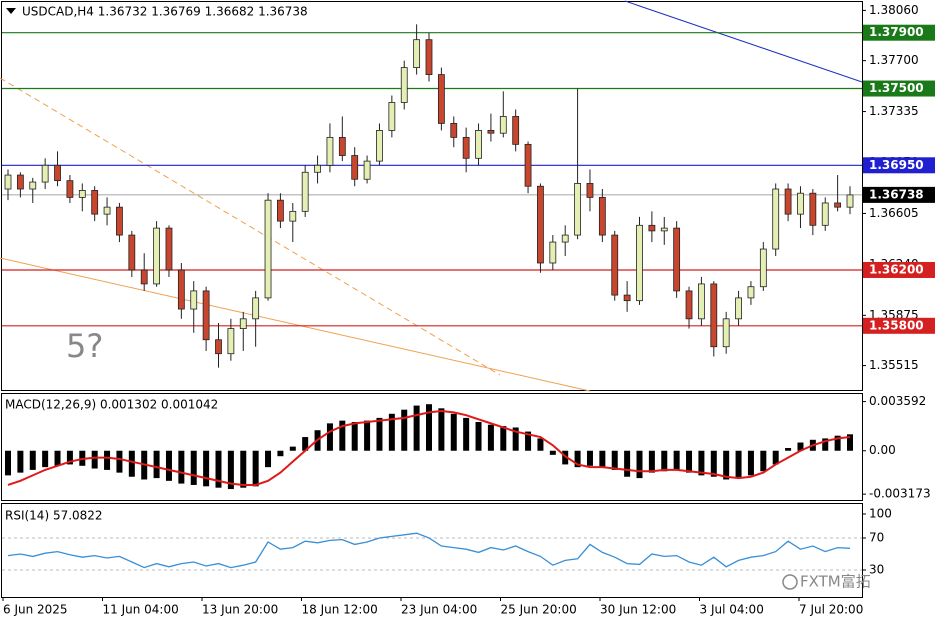 This screenshot has height=624, width=936. I want to click on x-tick-label: 30 Jun 12:00, so click(638, 610).